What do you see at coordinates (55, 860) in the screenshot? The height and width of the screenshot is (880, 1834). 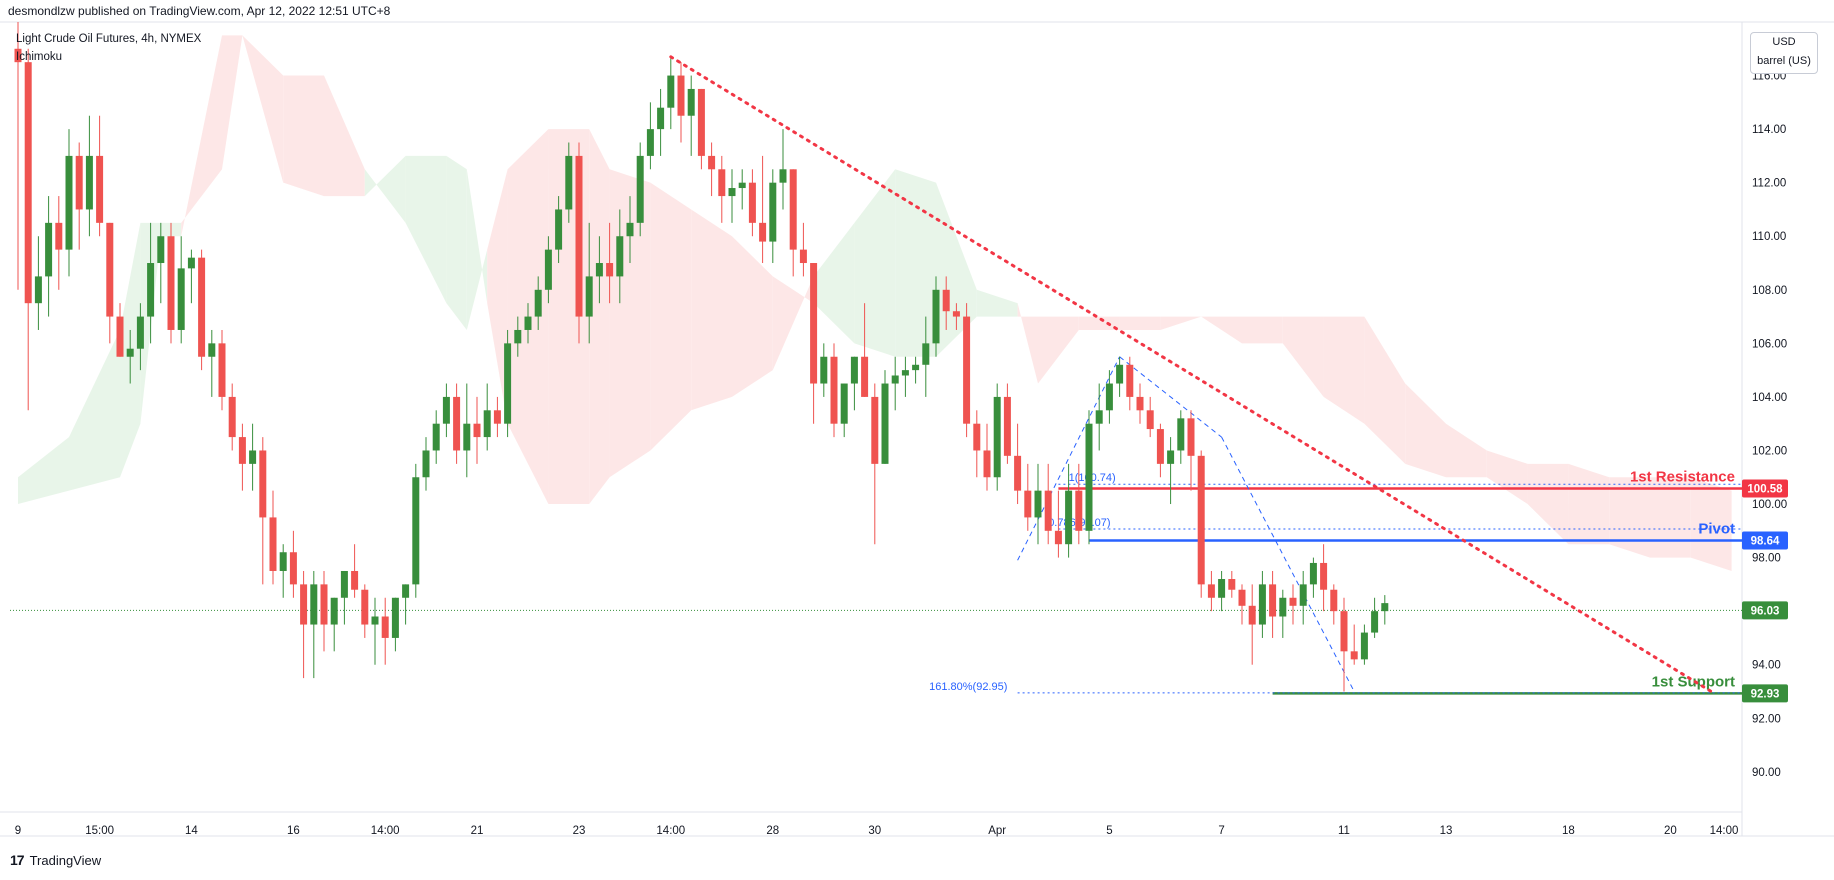 I see `footer-brand: 17 TradingView` at bounding box center [55, 860].